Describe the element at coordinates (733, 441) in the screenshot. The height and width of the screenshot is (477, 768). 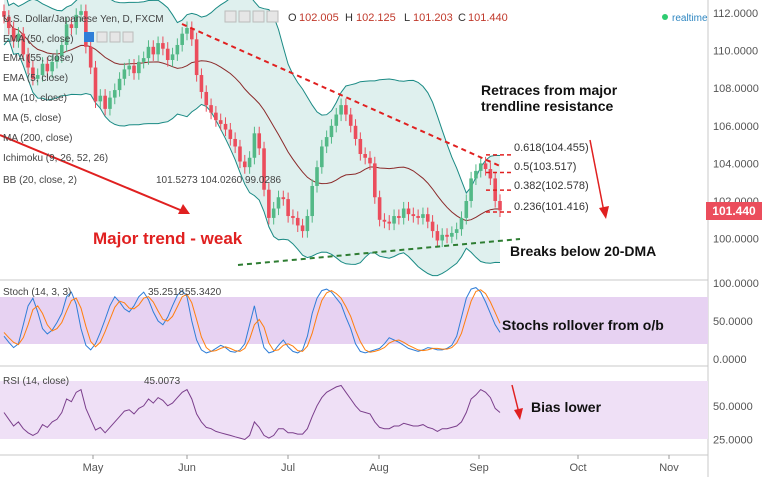
I see `rsi-tick-label: 25.0000` at that location.